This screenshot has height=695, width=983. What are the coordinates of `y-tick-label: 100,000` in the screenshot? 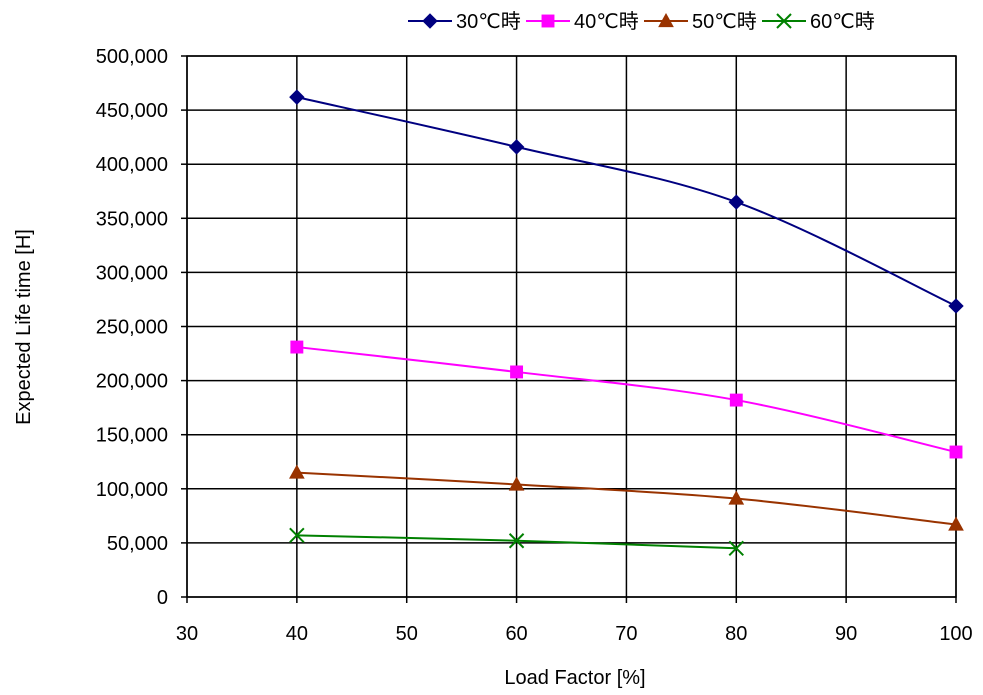 It's located at (132, 490).